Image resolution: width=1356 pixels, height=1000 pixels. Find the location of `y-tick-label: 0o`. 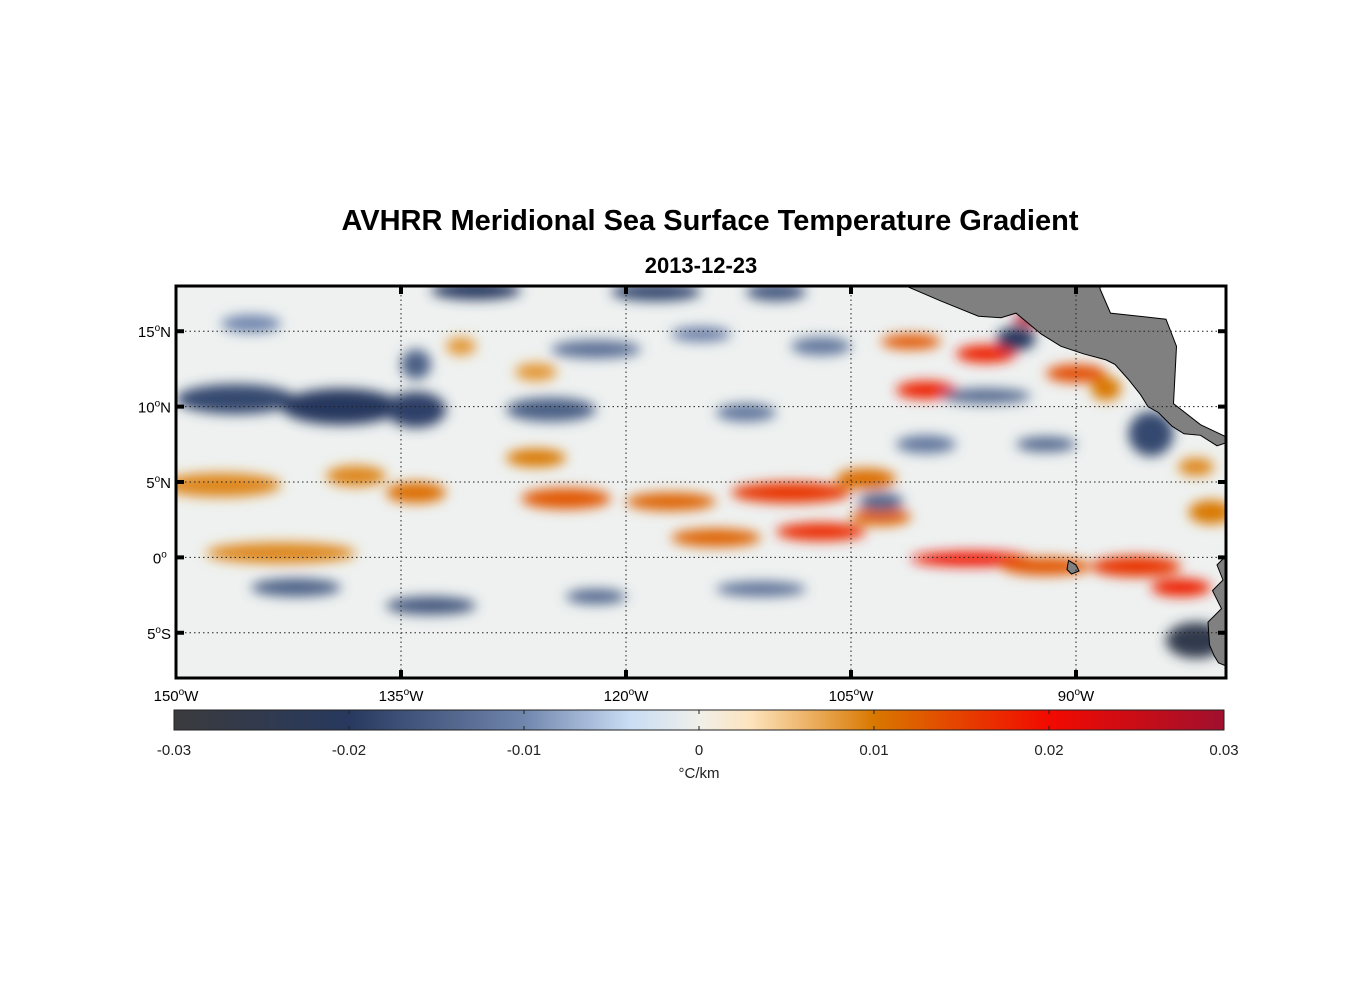

y-tick-label: 0o is located at coordinates (162, 558).